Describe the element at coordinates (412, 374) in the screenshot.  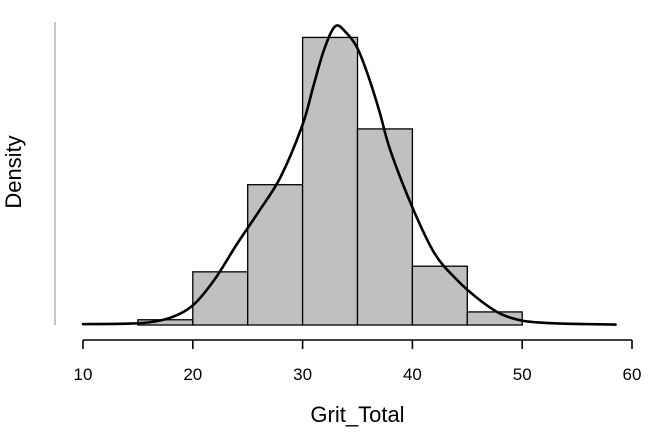
I see `x-tick-label-40: 40` at that location.